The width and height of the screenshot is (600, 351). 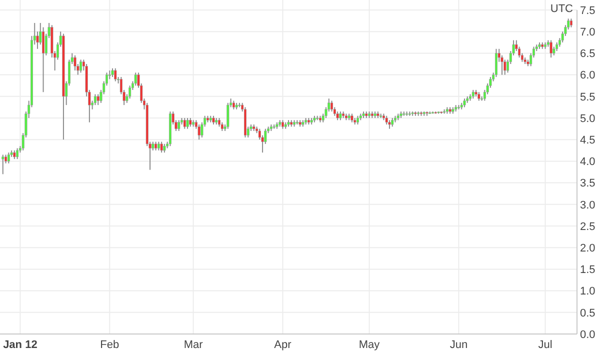 I want to click on y-tick-label: 1.5, so click(x=588, y=270).